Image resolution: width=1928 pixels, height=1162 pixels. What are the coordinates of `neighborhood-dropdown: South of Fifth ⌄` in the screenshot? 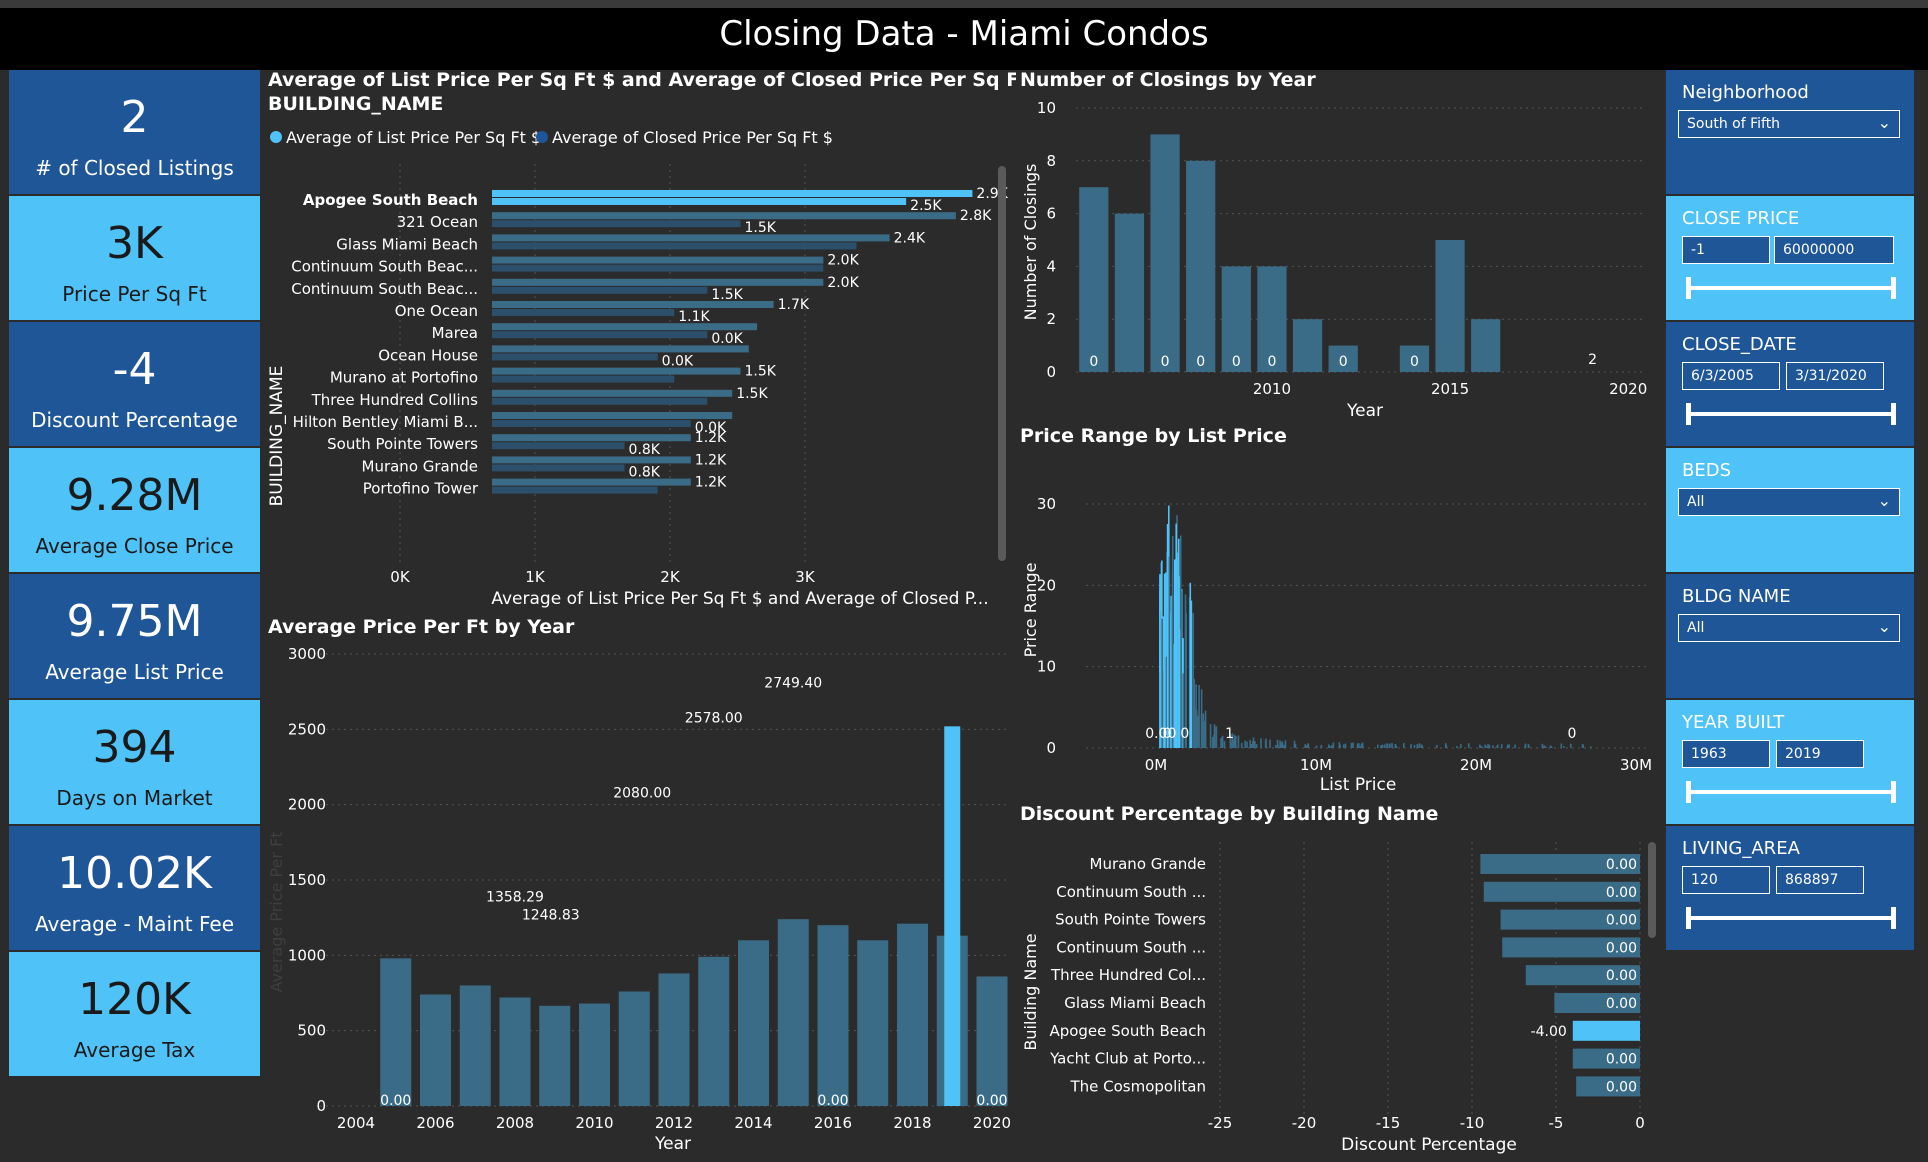 It's located at (1789, 124).